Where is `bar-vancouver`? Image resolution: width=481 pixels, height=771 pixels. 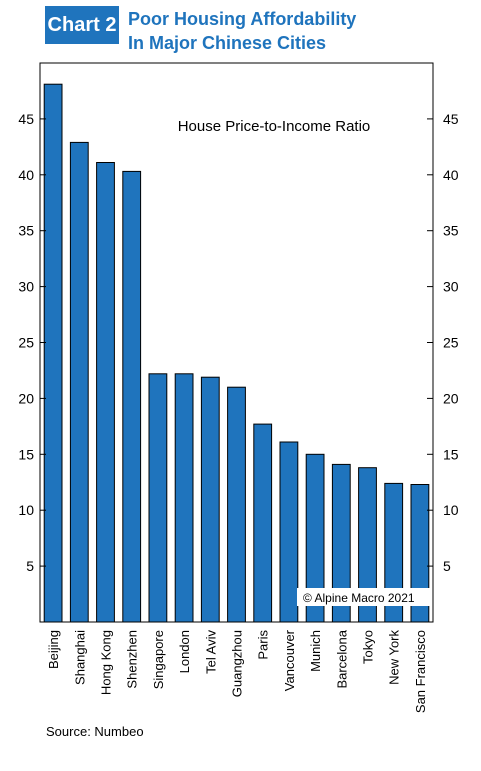
bar-vancouver is located at coordinates (289, 532).